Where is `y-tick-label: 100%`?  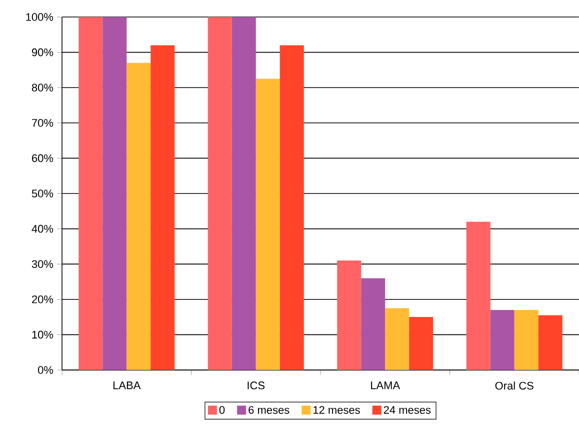
y-tick-label: 100% is located at coordinates (40, 17).